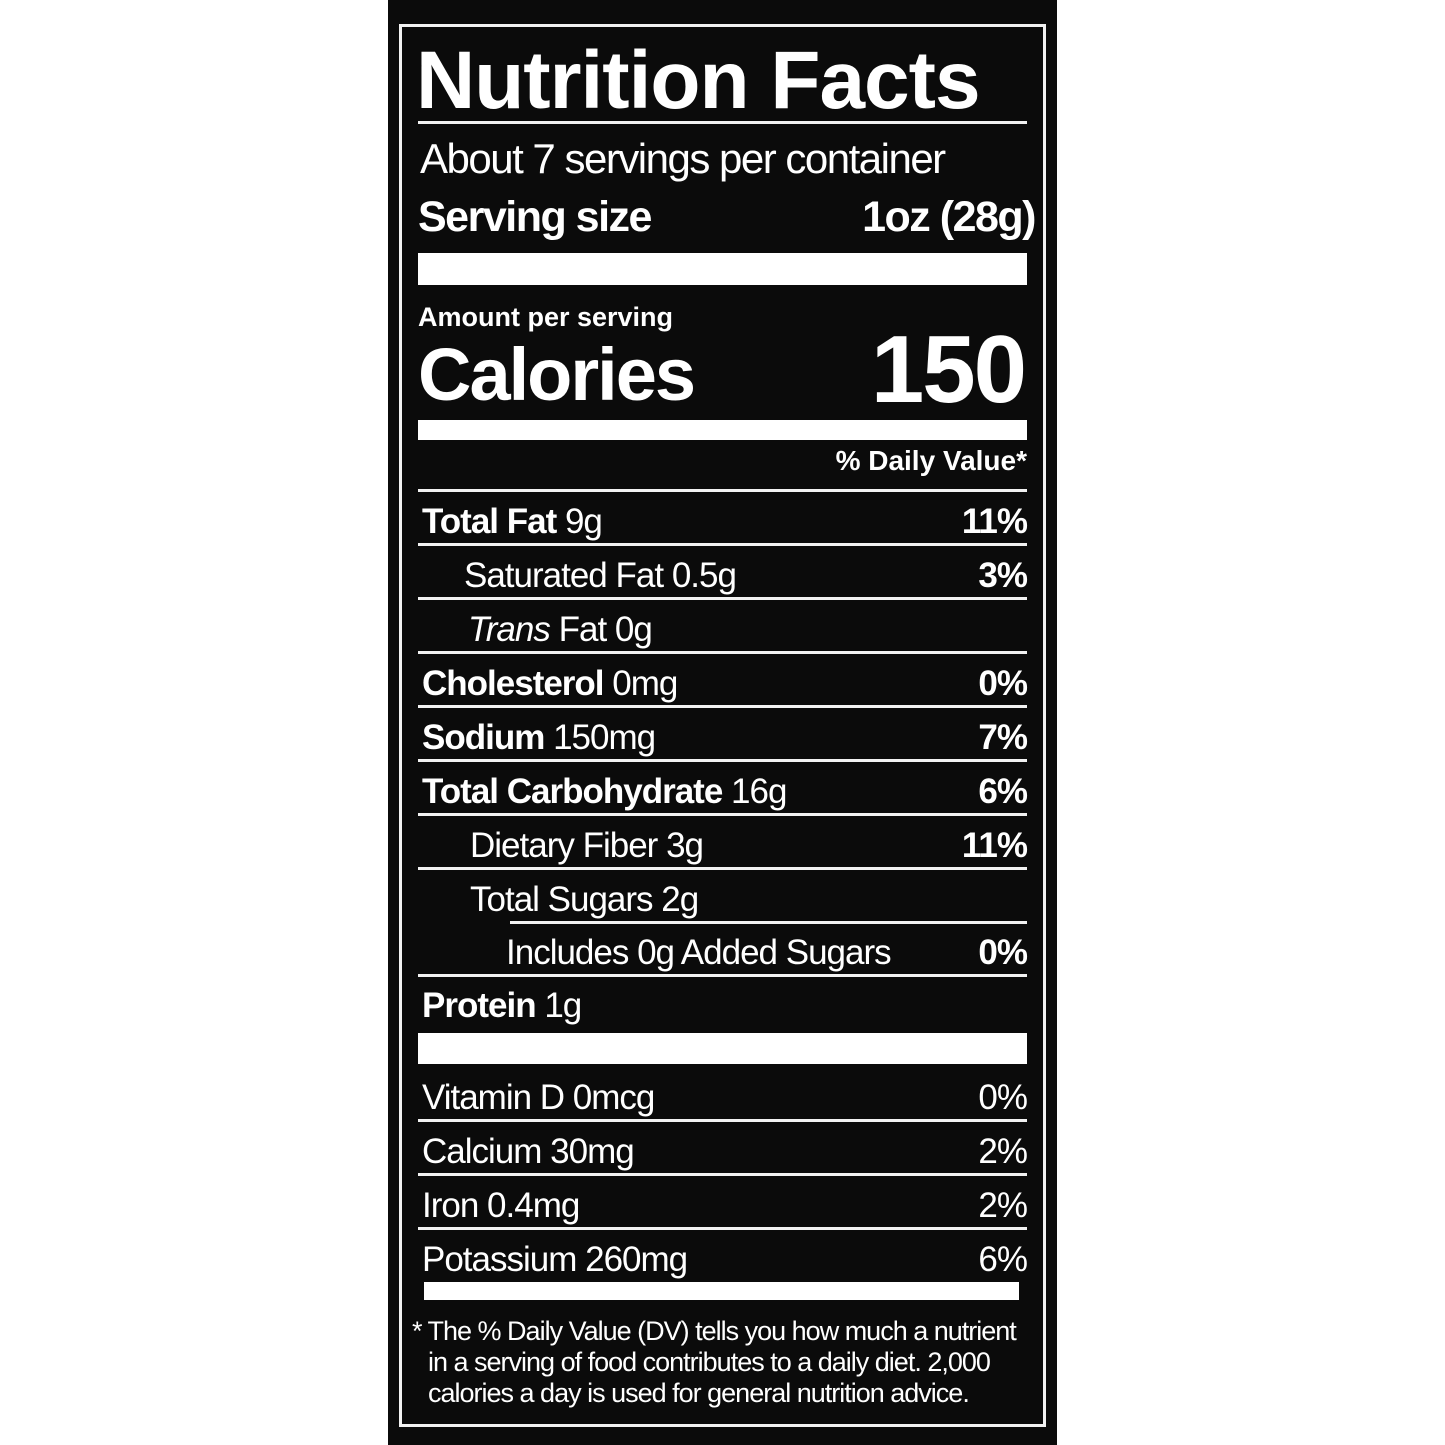 This screenshot has width=1445, height=1445. Describe the element at coordinates (1003, 1097) in the screenshot. I see `vitamin-dv: 0%` at that location.